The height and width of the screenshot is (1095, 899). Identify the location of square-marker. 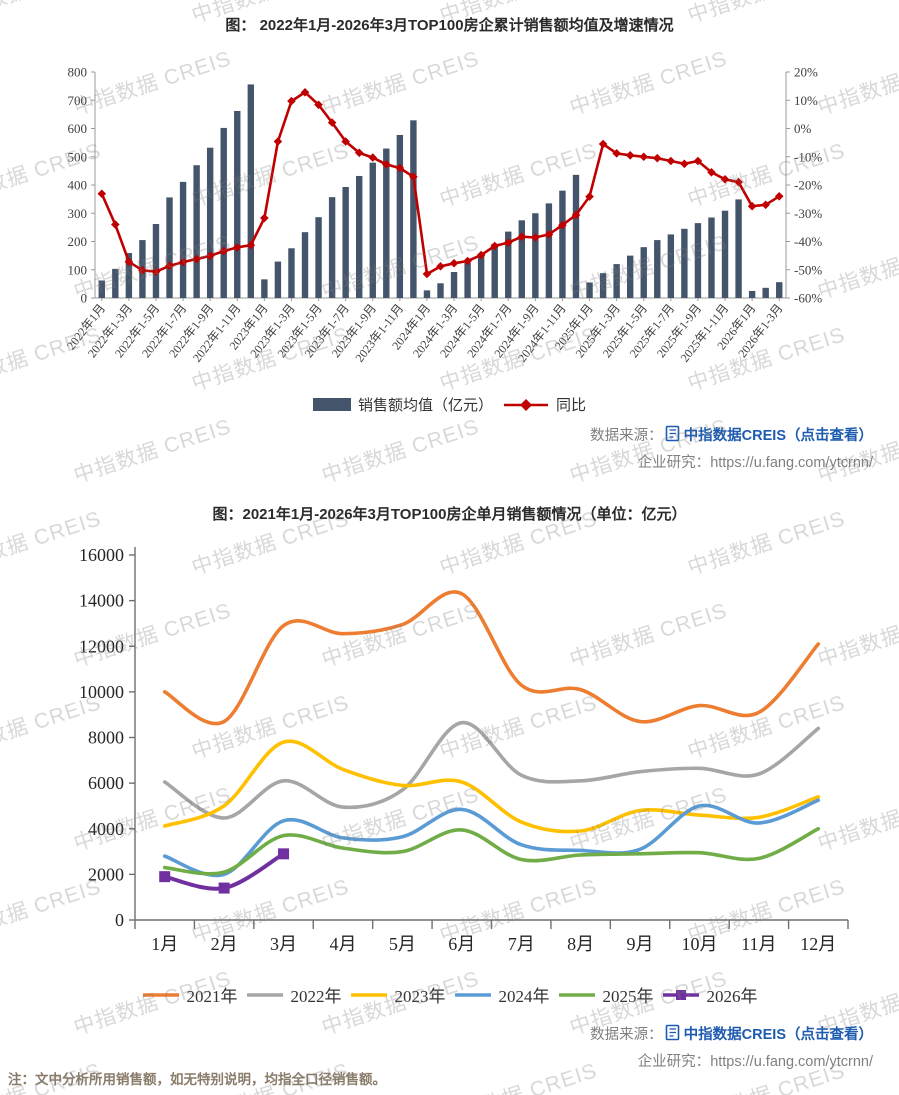
(165, 877).